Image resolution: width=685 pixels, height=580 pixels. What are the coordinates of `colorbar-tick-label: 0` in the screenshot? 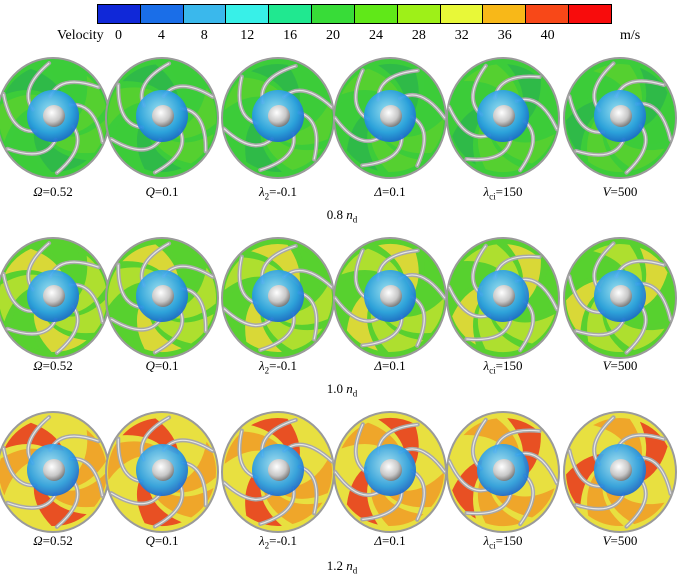 It's located at (118, 35).